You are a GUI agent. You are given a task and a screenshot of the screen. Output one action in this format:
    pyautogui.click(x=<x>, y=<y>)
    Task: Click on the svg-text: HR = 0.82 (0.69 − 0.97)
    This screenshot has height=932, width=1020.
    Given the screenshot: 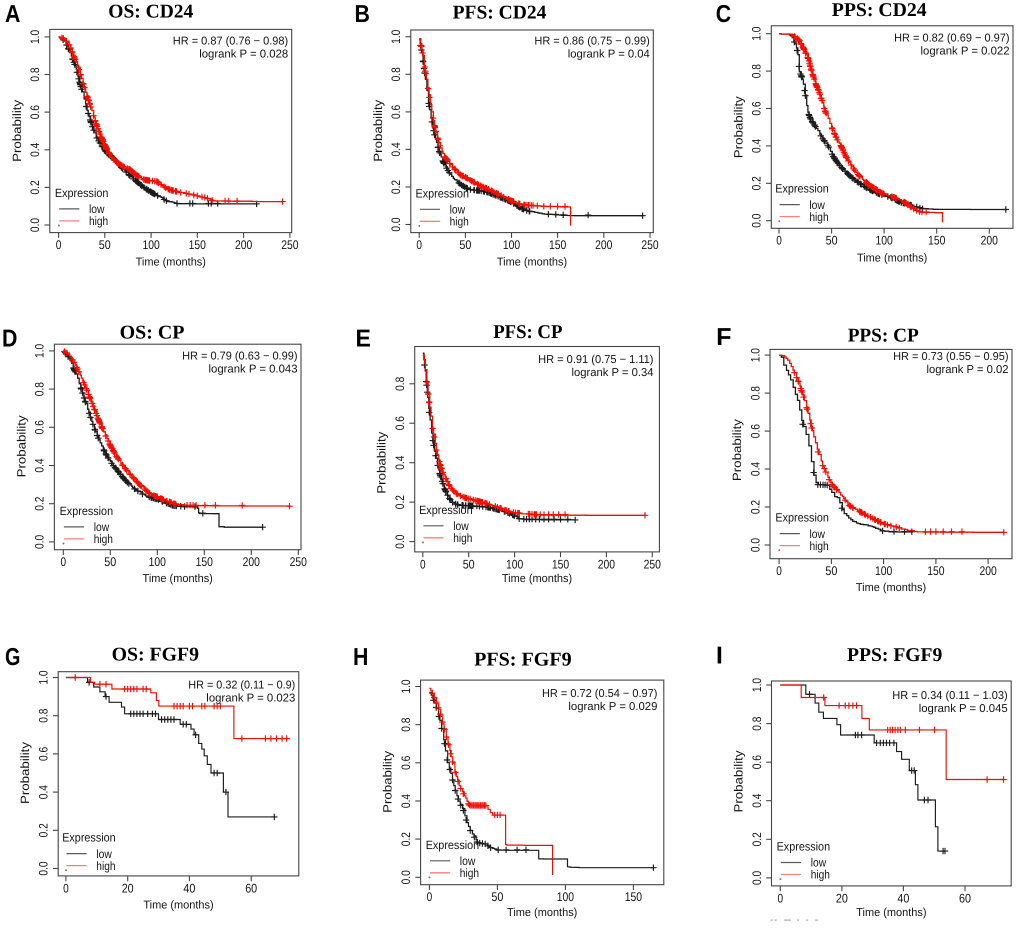 What is the action you would take?
    pyautogui.click(x=952, y=39)
    